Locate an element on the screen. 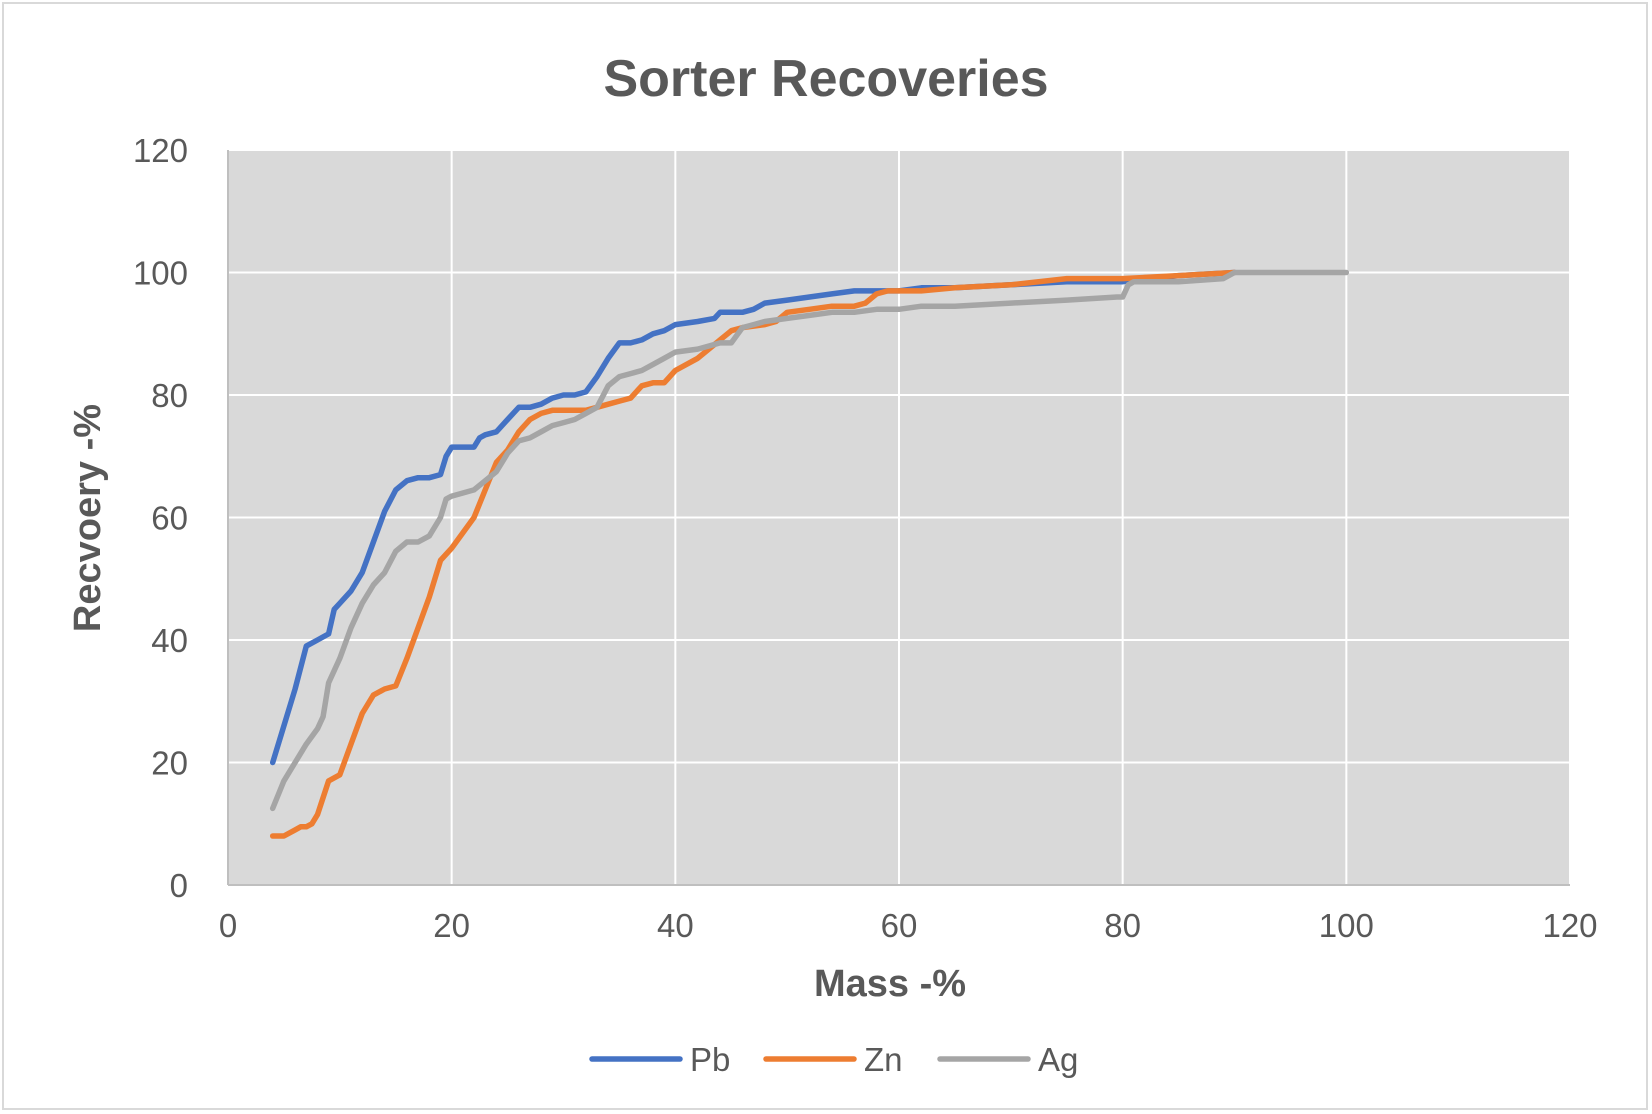 The height and width of the screenshot is (1114, 1652). x-tick-label: 0 is located at coordinates (228, 925).